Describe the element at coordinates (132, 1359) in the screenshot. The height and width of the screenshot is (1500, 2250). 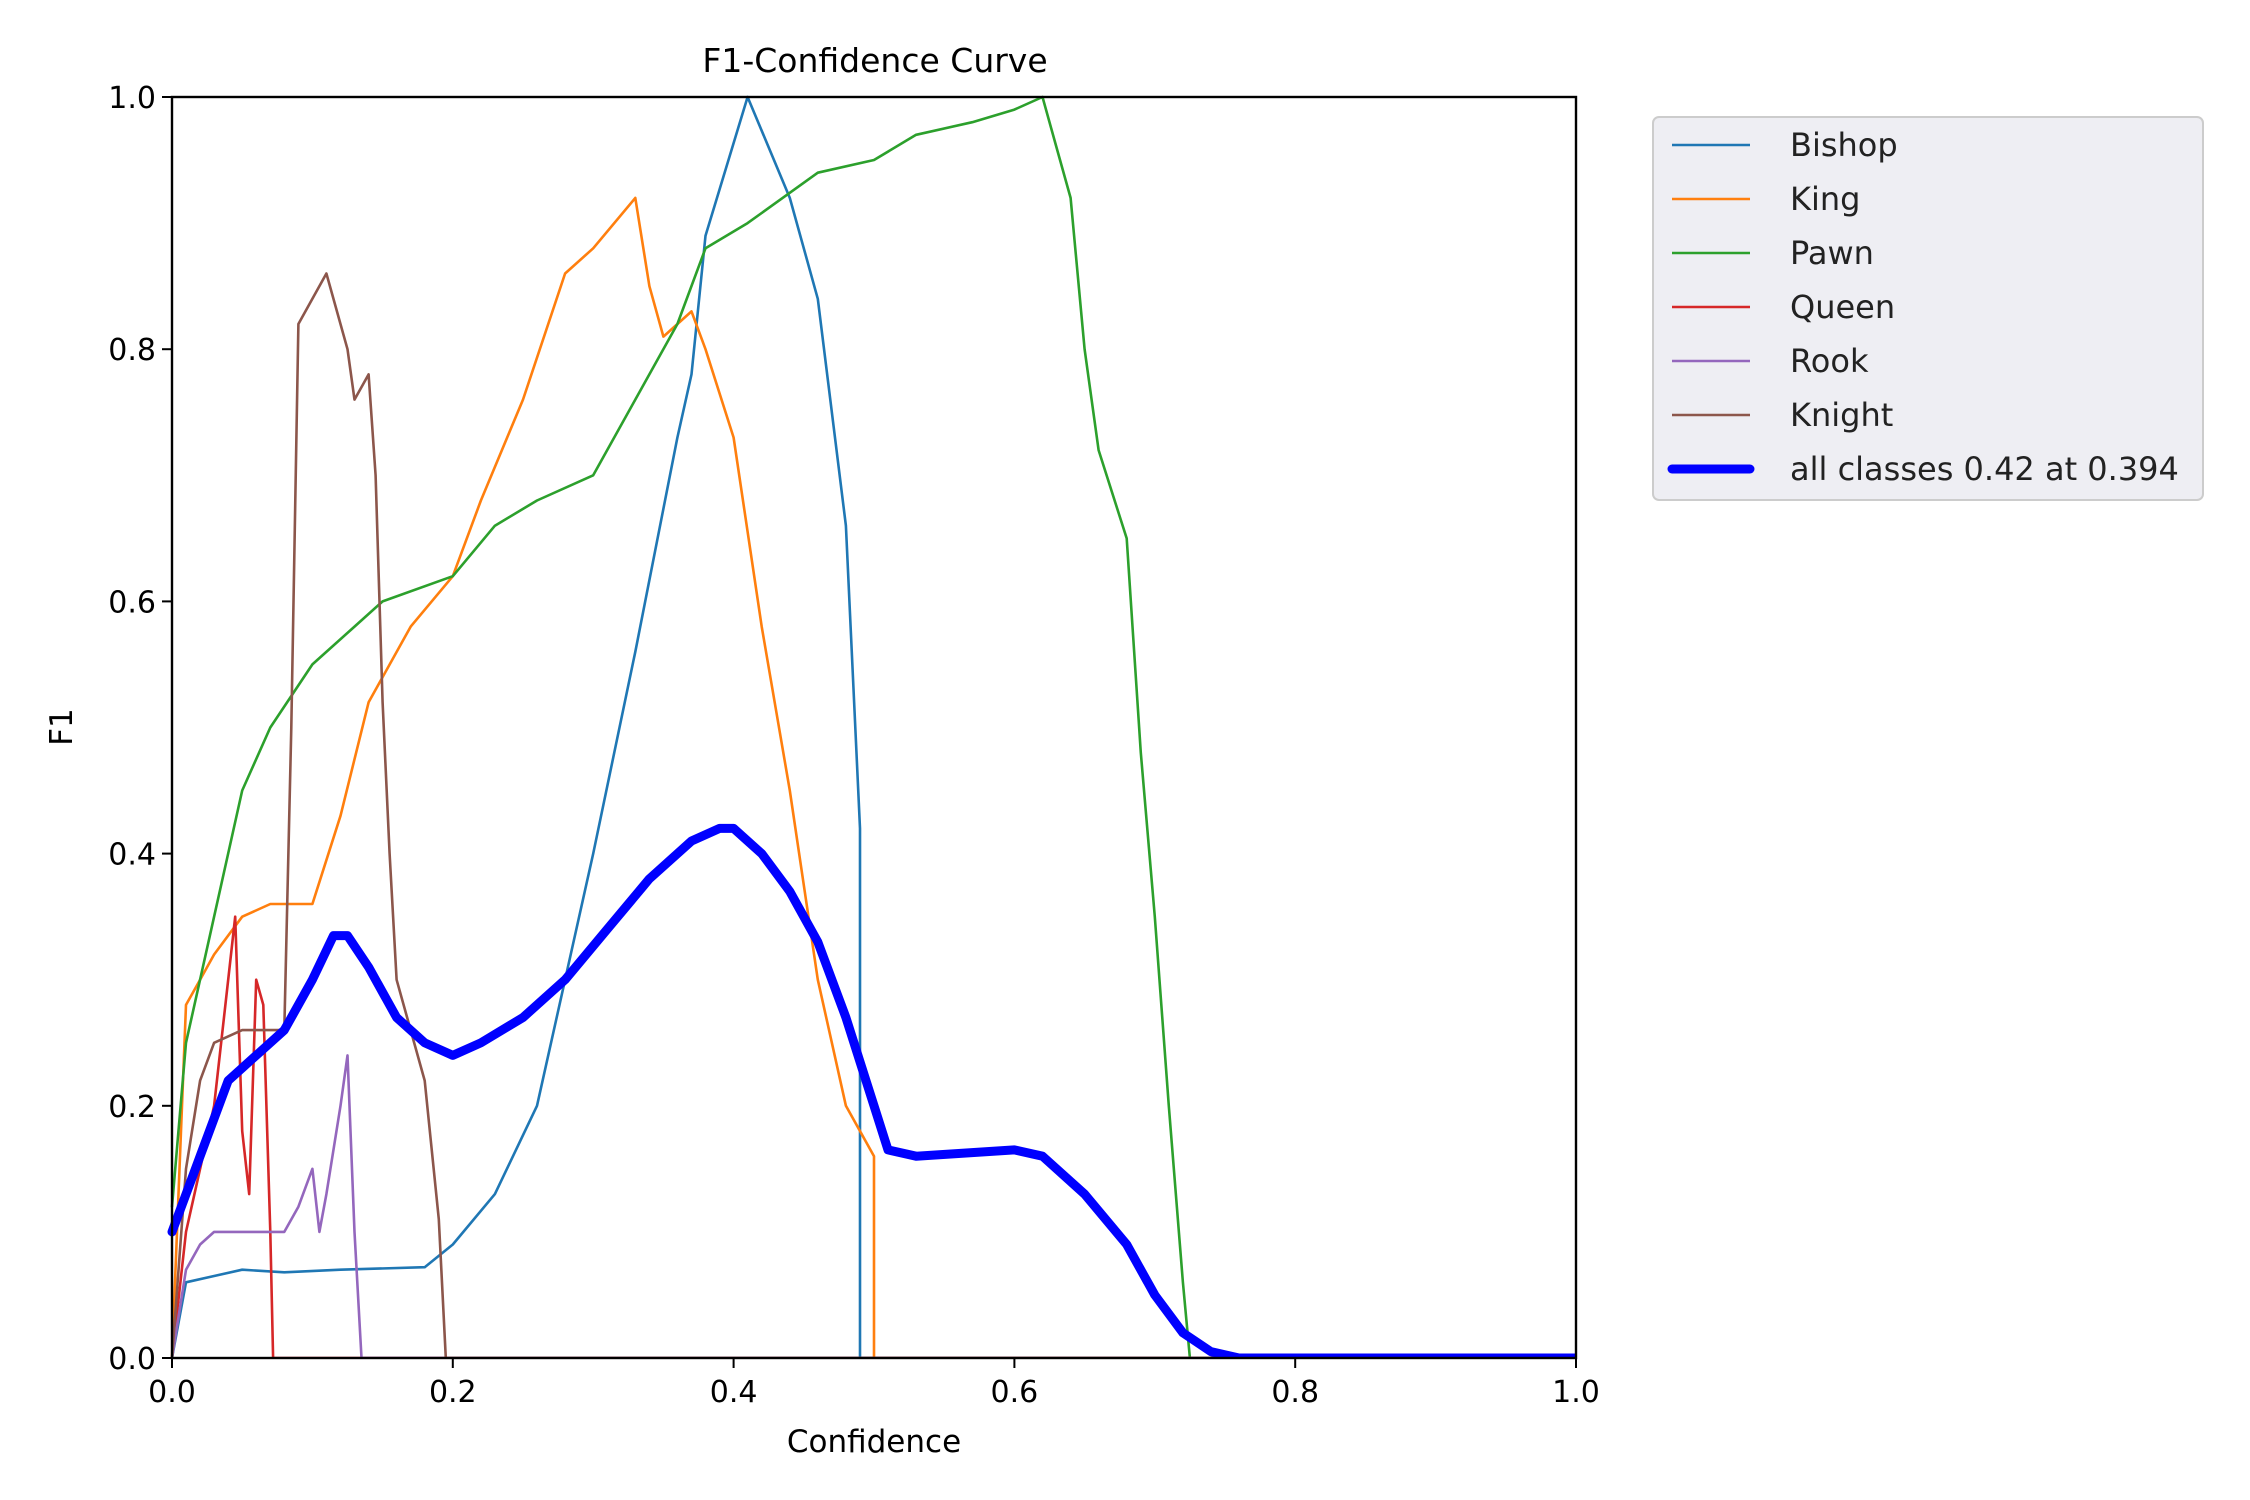
I see `y-tick-label: 0.0` at that location.